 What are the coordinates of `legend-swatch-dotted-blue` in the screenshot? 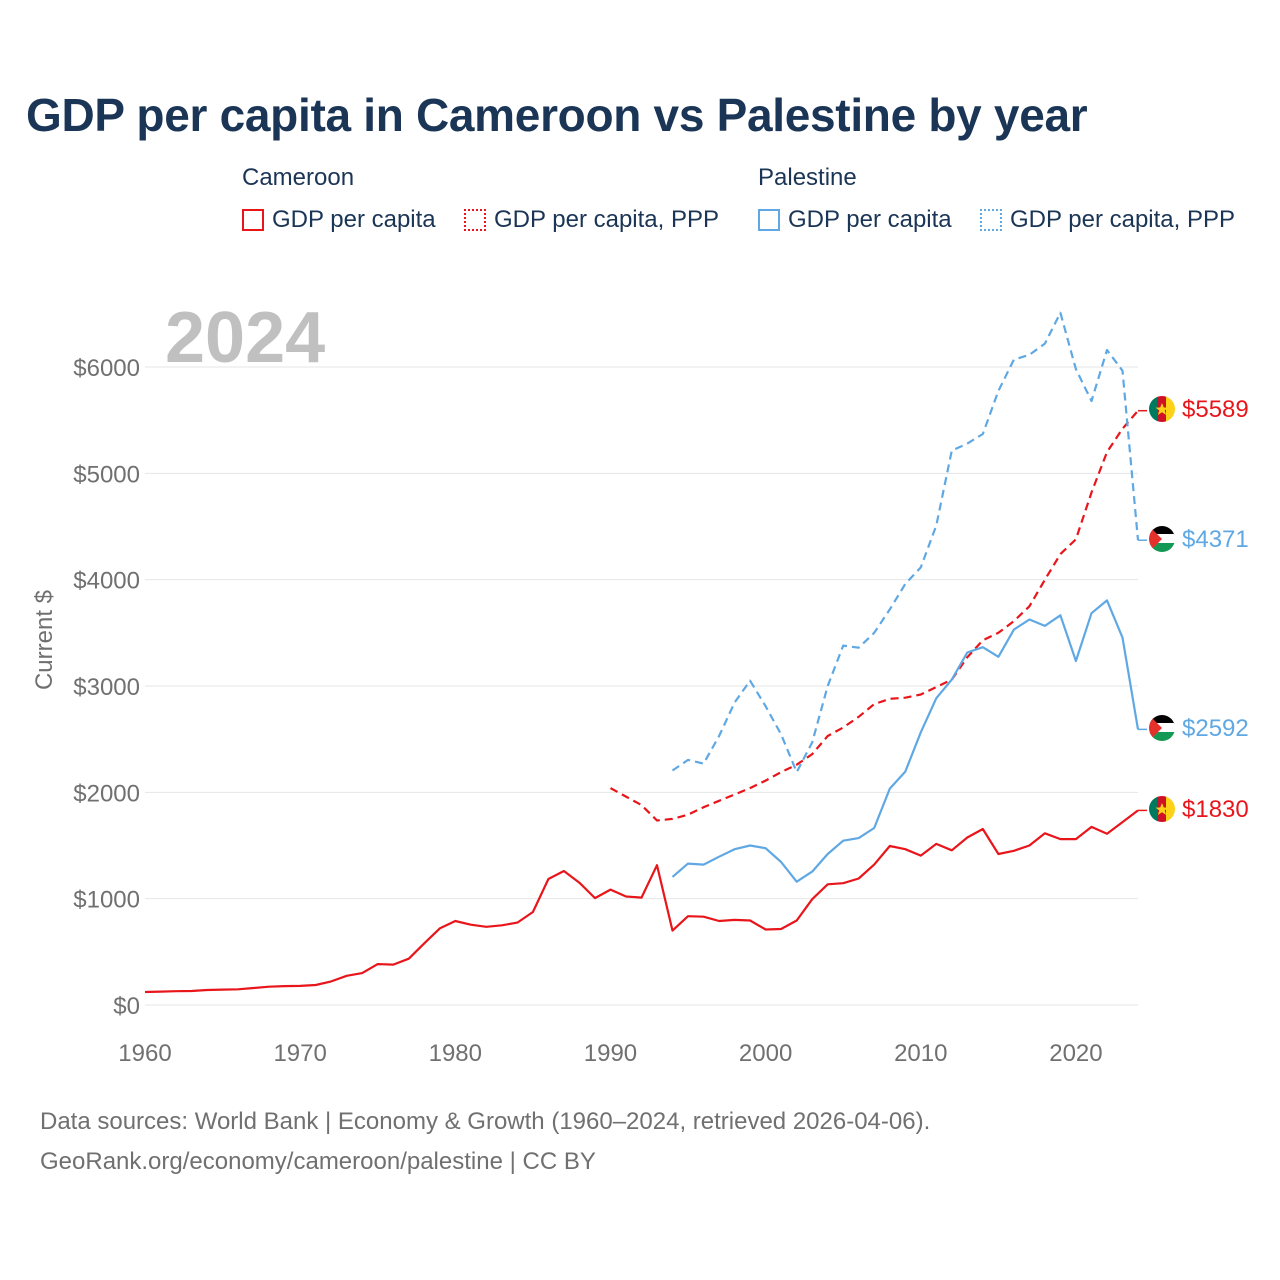 It's located at (991, 220).